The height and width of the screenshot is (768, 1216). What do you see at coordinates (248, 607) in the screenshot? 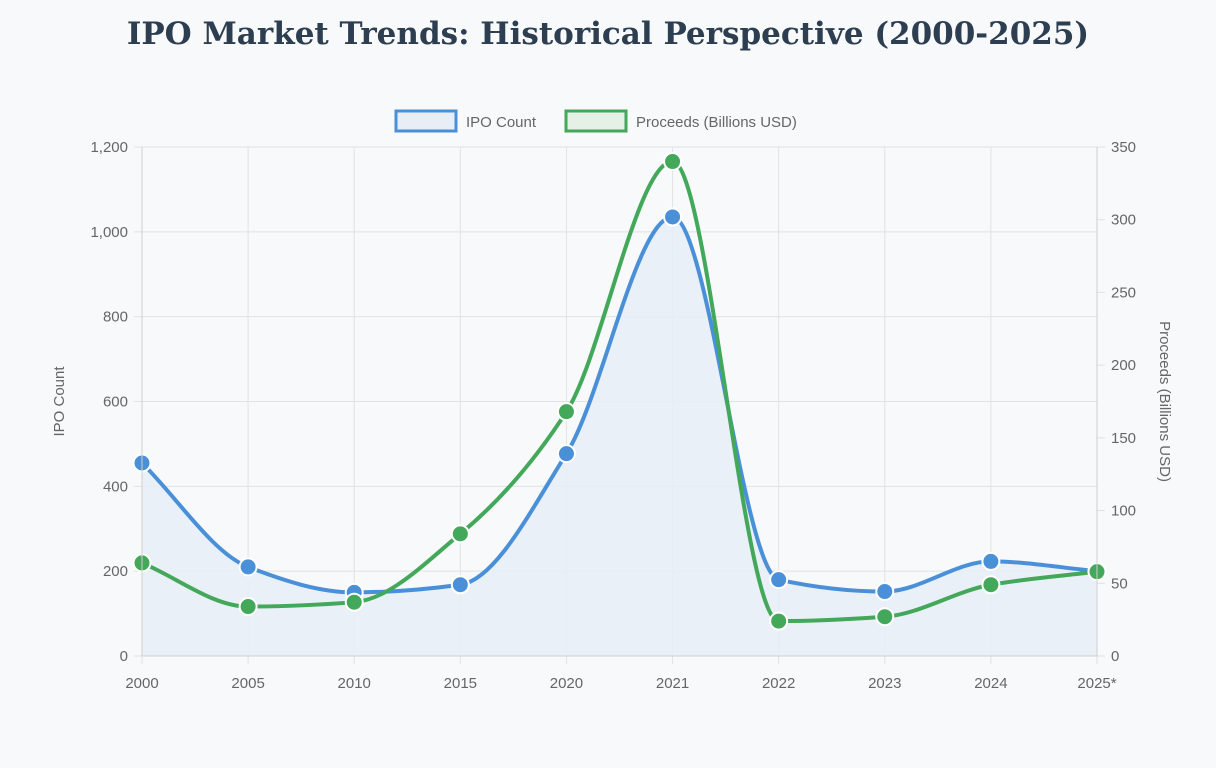
I see `proceeds-billions-usd-point-2005` at bounding box center [248, 607].